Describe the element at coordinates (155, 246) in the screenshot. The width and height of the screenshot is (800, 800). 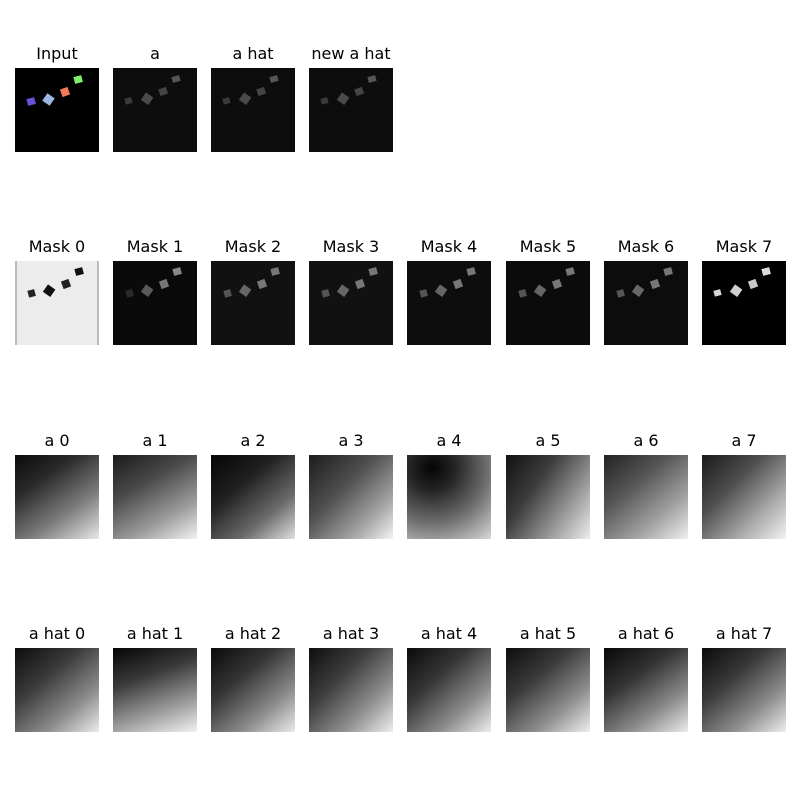
I see `panel-title: Mask 1` at that location.